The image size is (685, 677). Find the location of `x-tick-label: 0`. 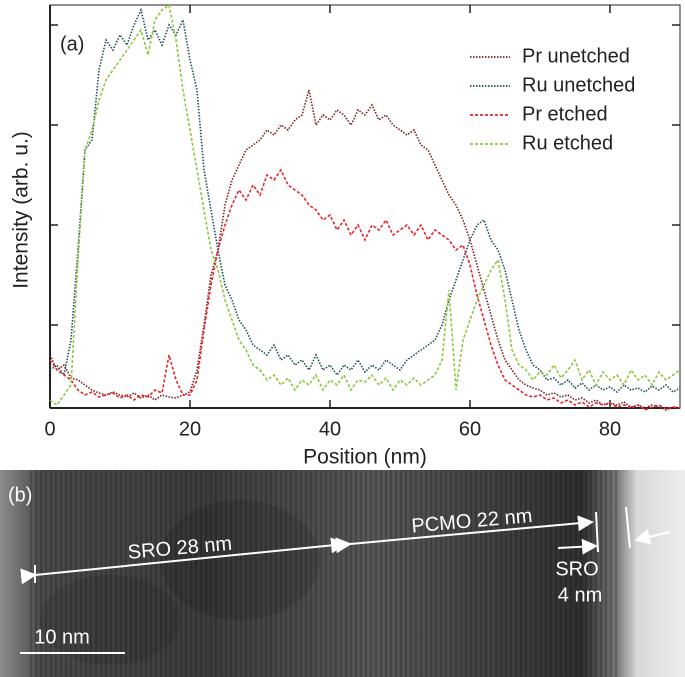

x-tick-label: 0 is located at coordinates (49, 429).